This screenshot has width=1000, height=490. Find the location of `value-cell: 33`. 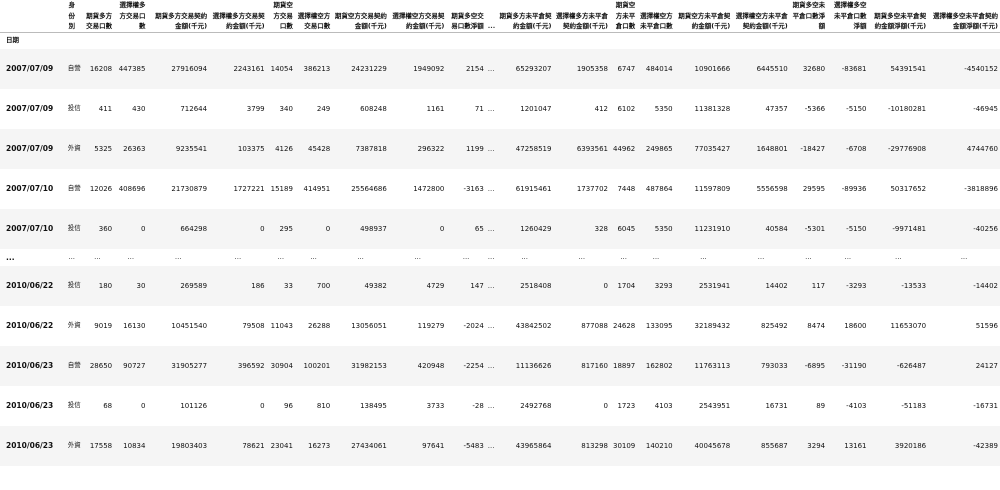

value-cell: 33 is located at coordinates (288, 285).